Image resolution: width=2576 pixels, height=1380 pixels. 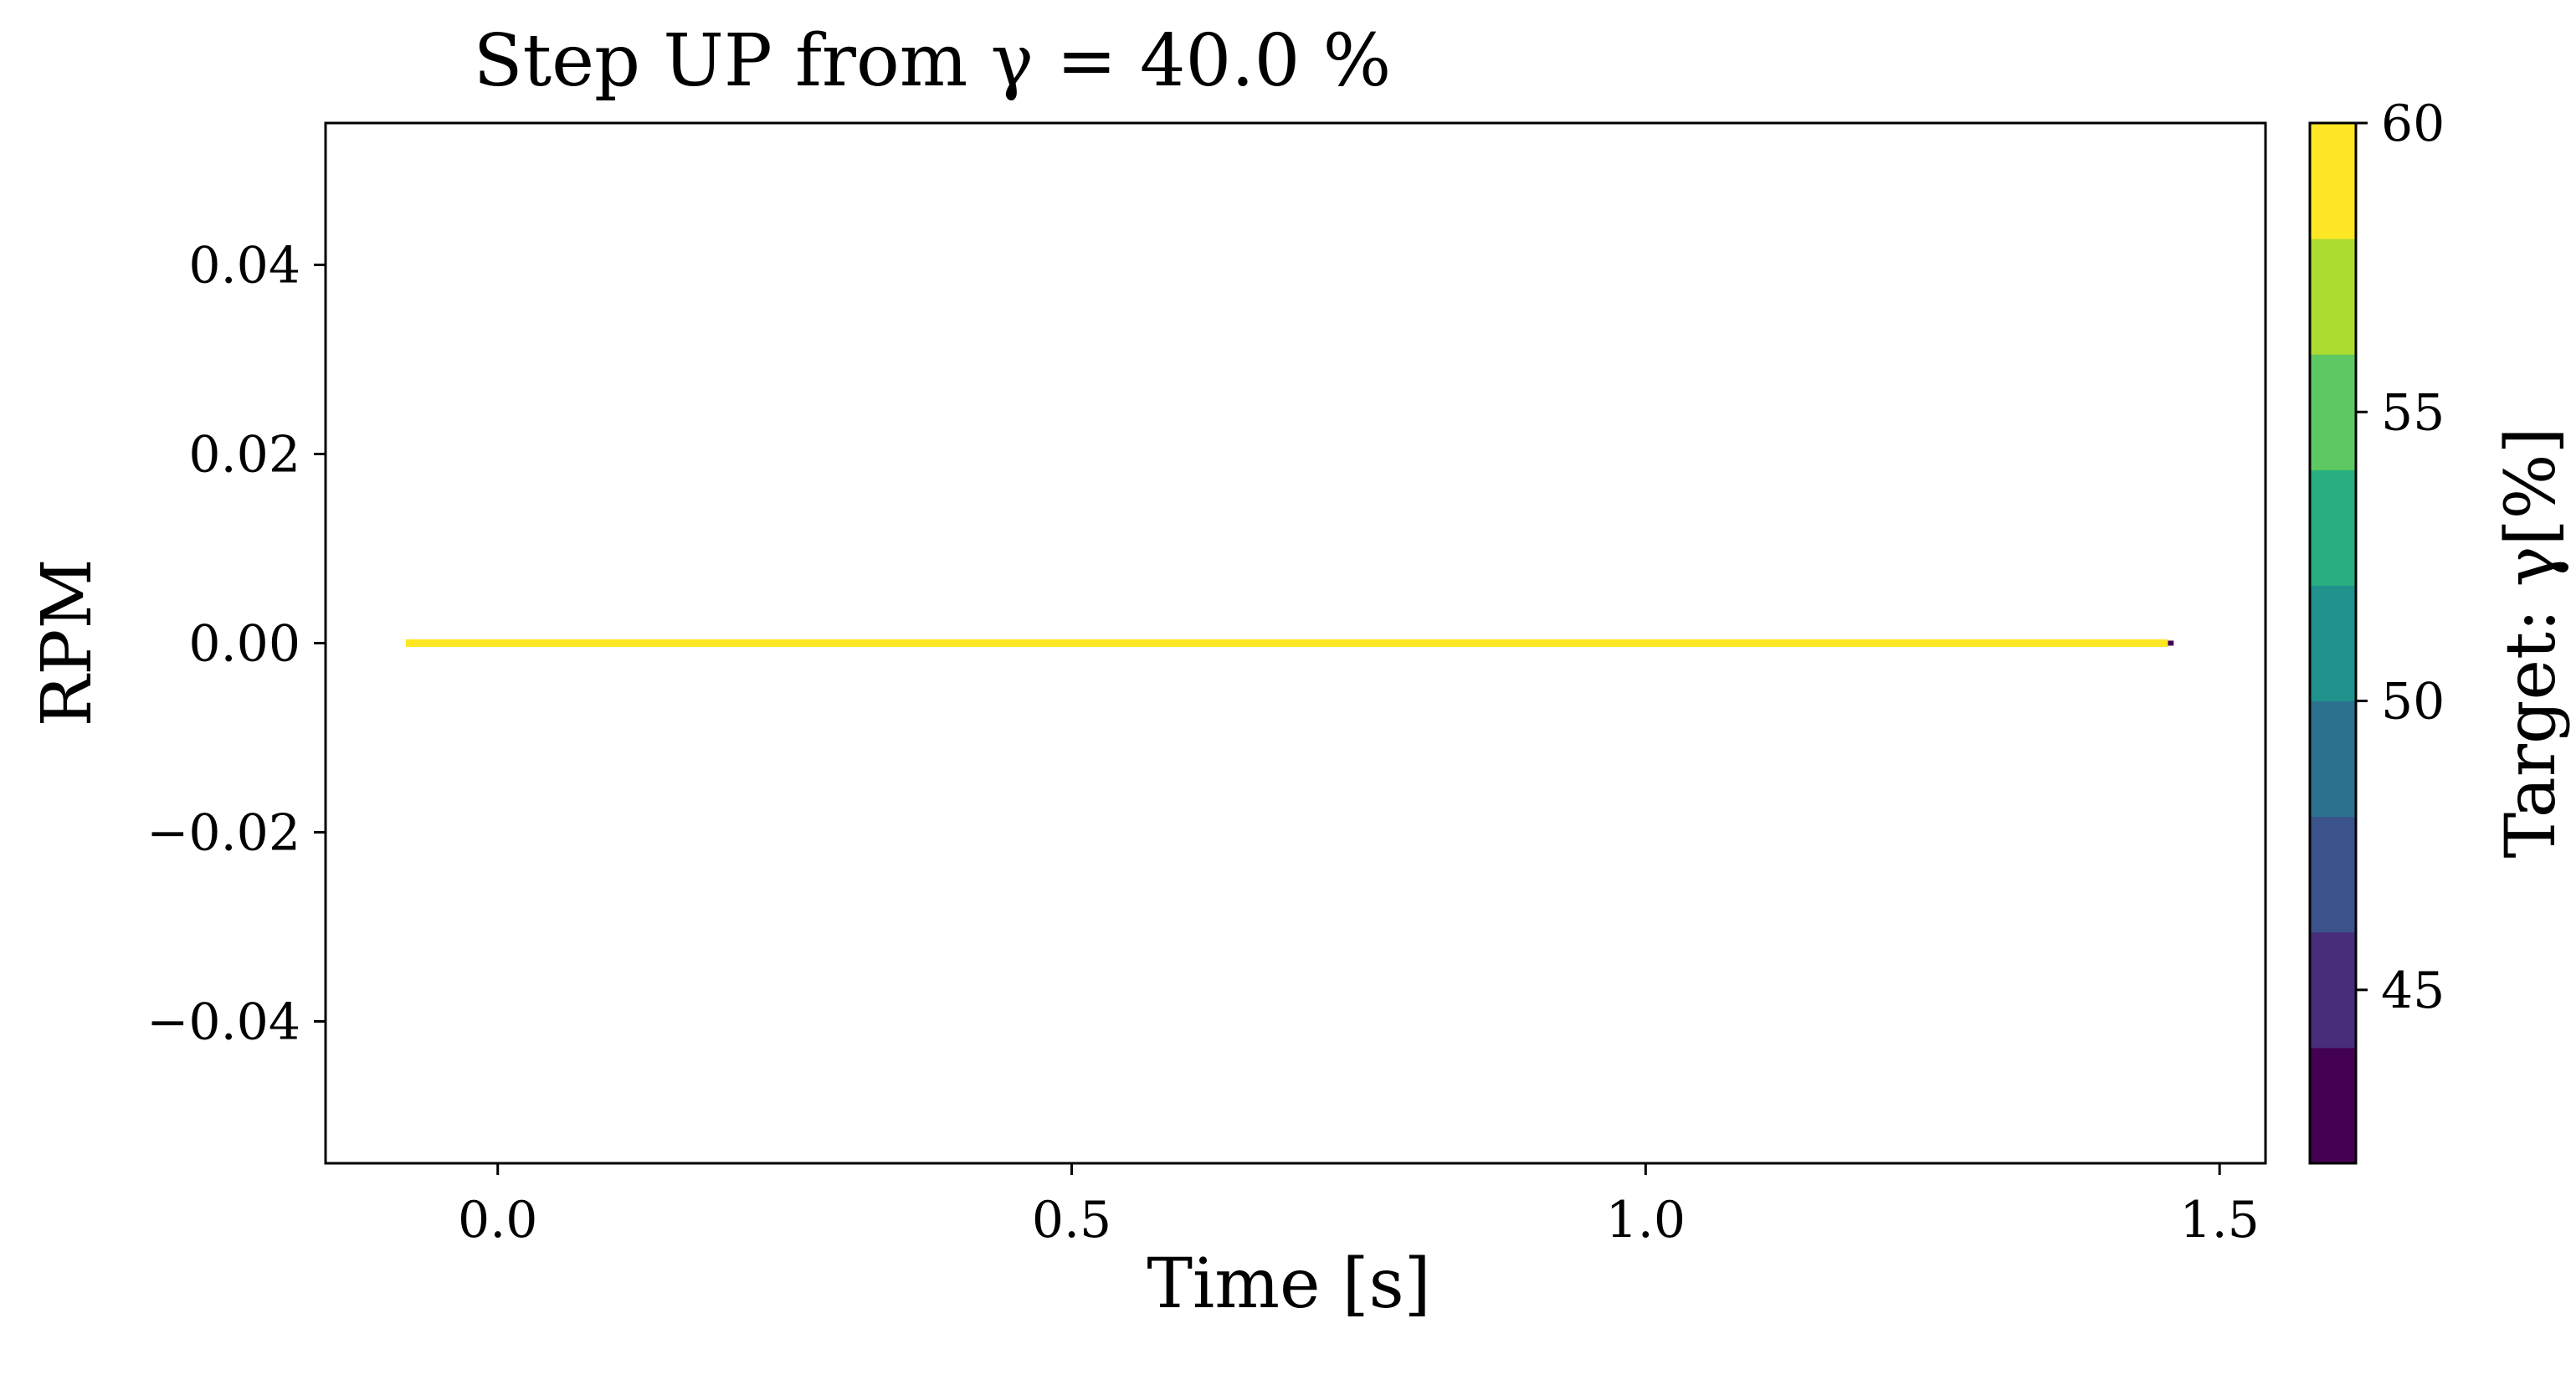 I want to click on y-tick-label: 0.02, so click(x=244, y=456).